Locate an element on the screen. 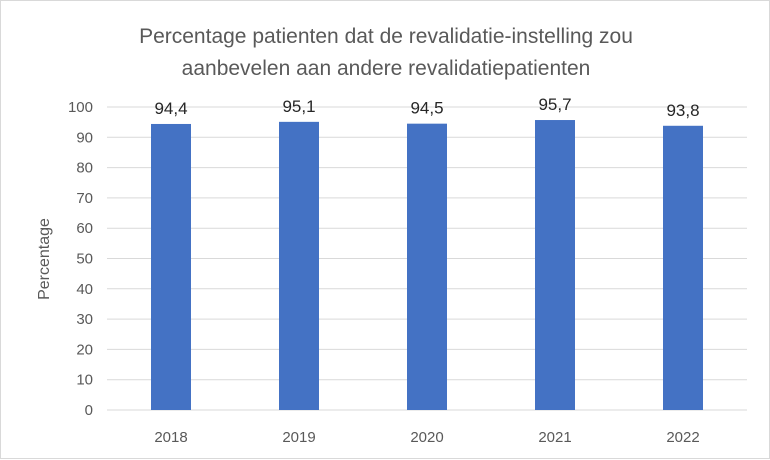 The height and width of the screenshot is (460, 770). data-label-2022: 93,8 is located at coordinates (682, 110).